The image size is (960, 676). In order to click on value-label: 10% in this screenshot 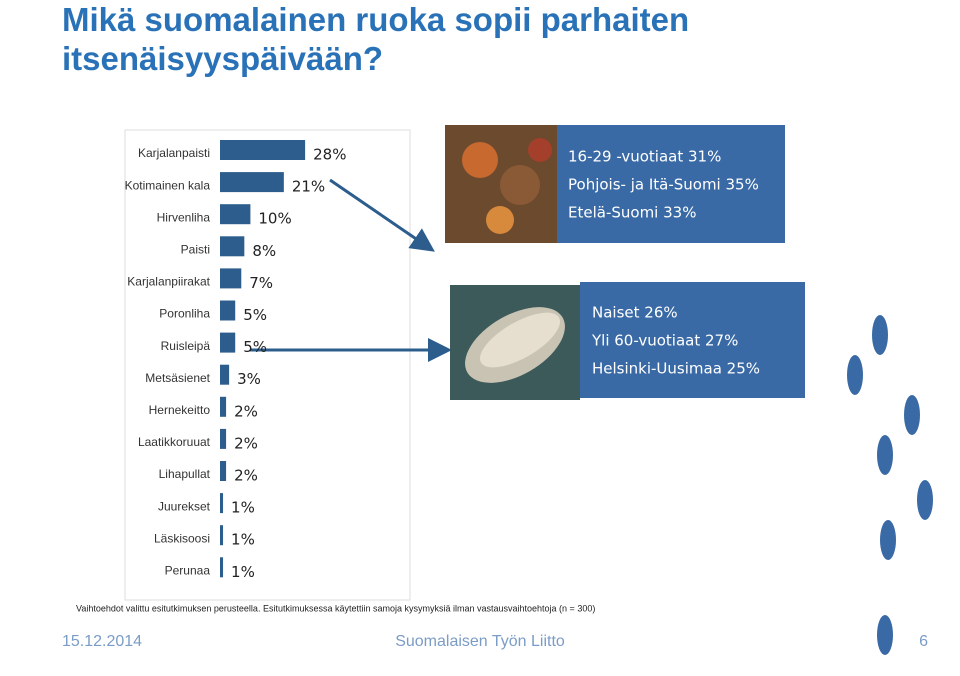, I will do `click(274, 219)`.